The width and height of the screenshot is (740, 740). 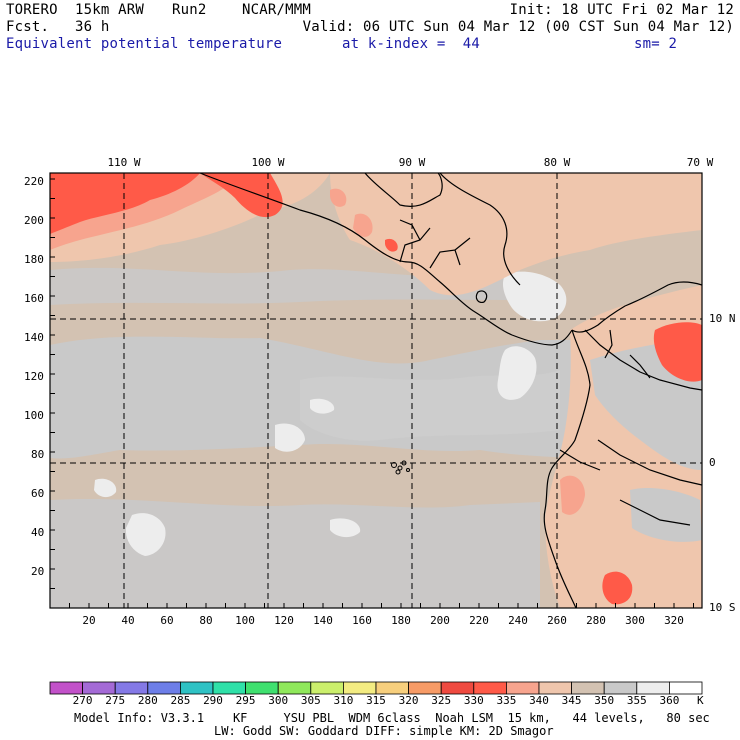 What do you see at coordinates (669, 700) in the screenshot?
I see `colorbar-level-label: 360` at bounding box center [669, 700].